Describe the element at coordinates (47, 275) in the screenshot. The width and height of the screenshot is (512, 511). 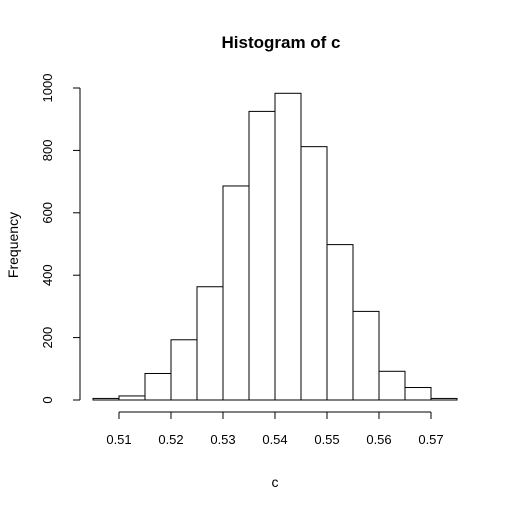
I see `y-tick-label: 400` at that location.